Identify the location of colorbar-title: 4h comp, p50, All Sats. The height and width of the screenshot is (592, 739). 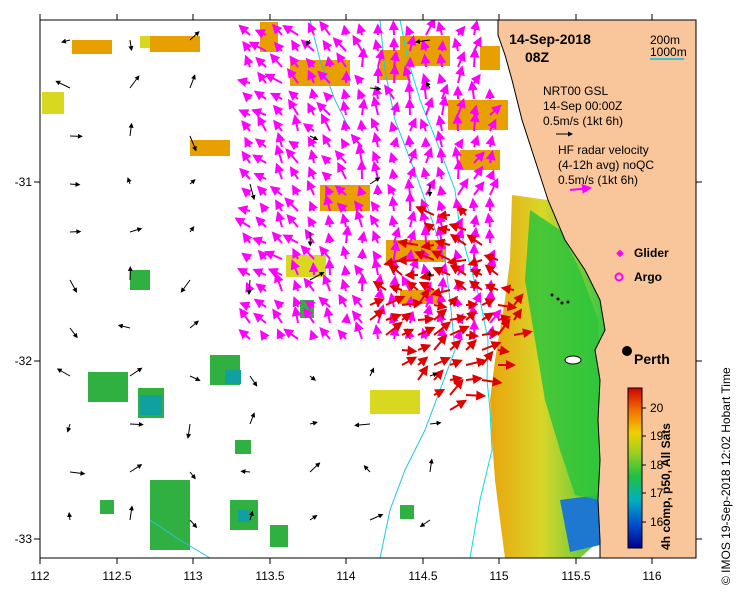
(666, 486).